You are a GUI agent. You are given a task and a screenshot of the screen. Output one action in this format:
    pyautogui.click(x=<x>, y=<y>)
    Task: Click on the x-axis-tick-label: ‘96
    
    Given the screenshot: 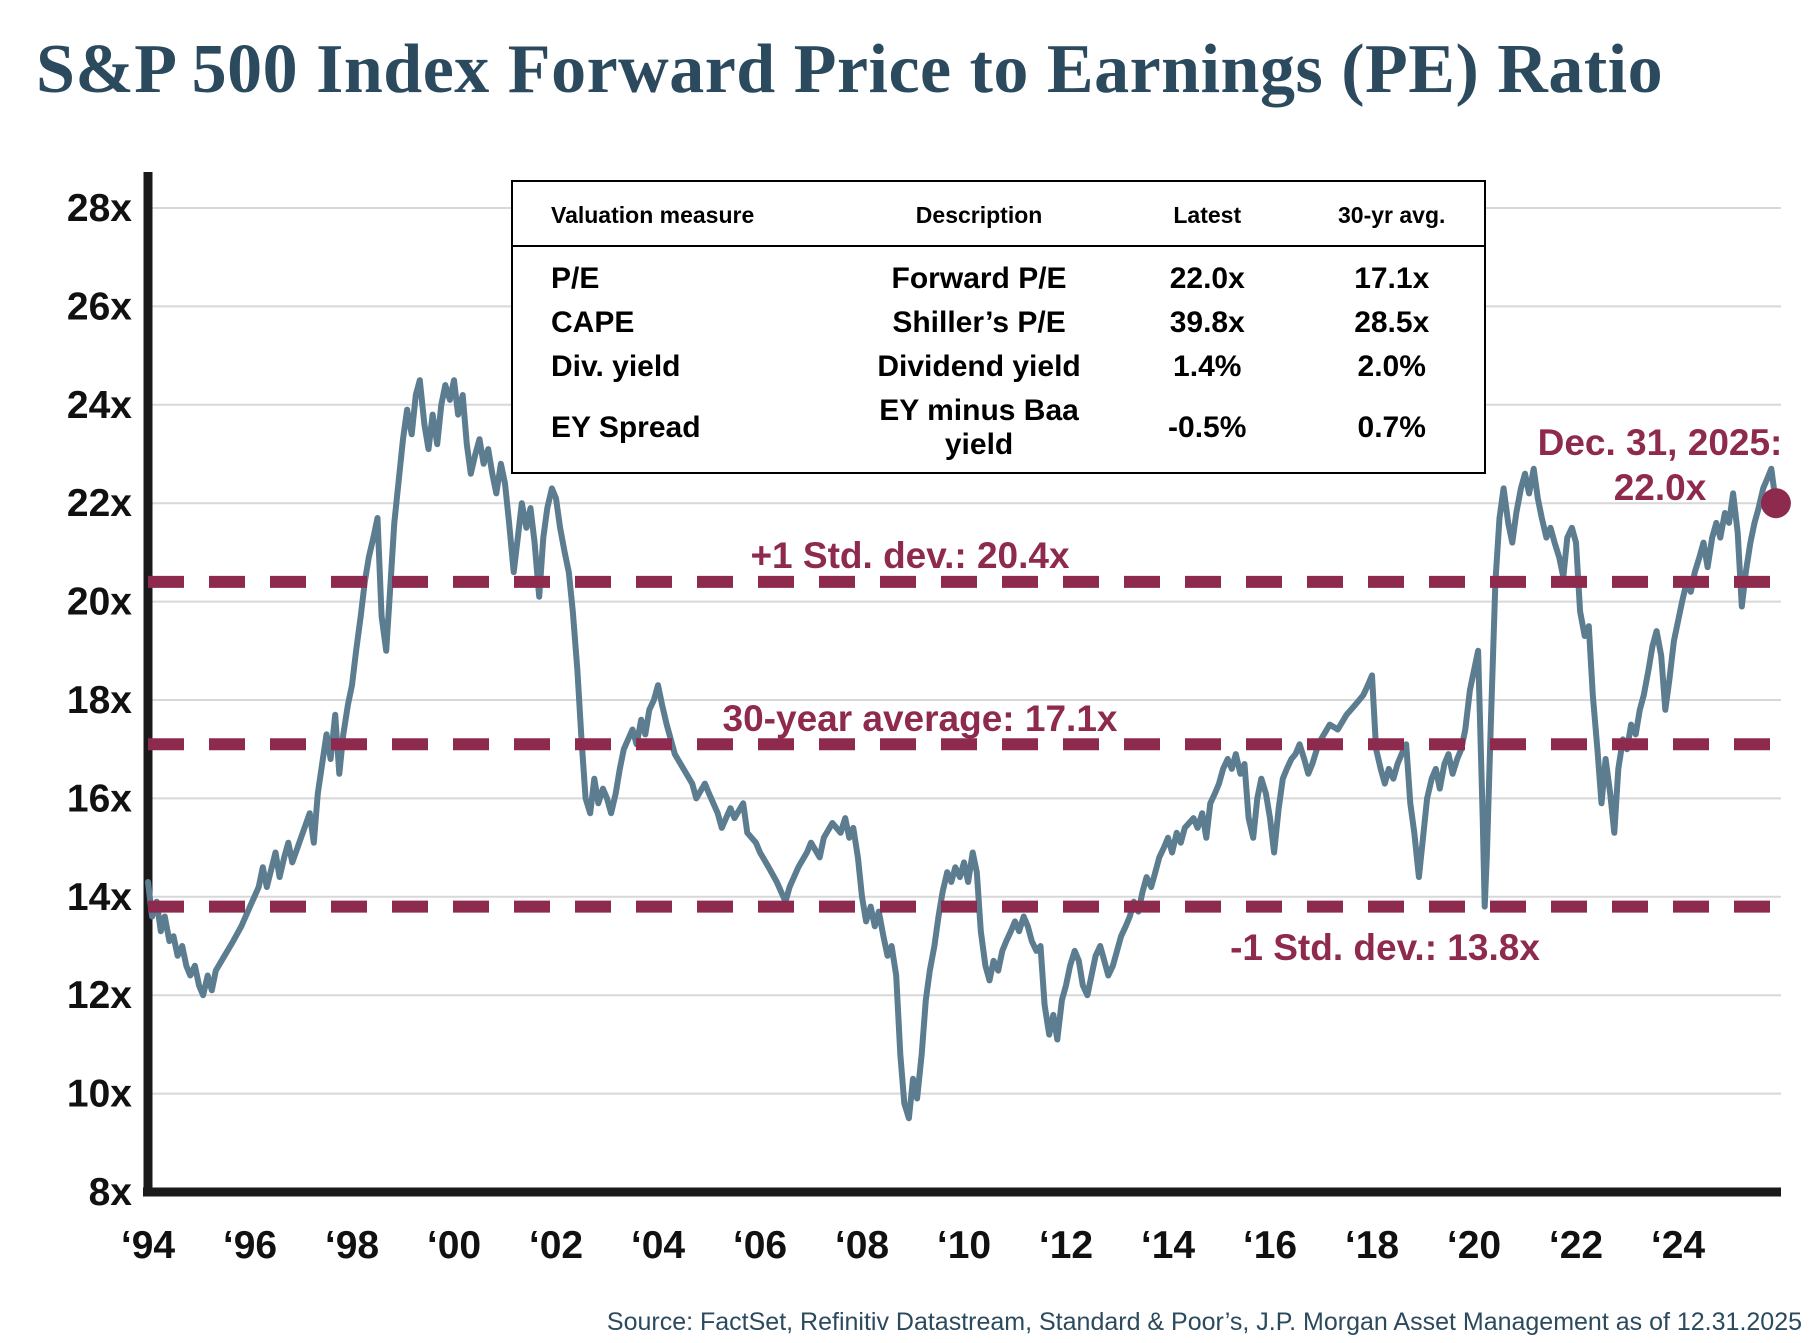 What is the action you would take?
    pyautogui.click(x=250, y=1245)
    